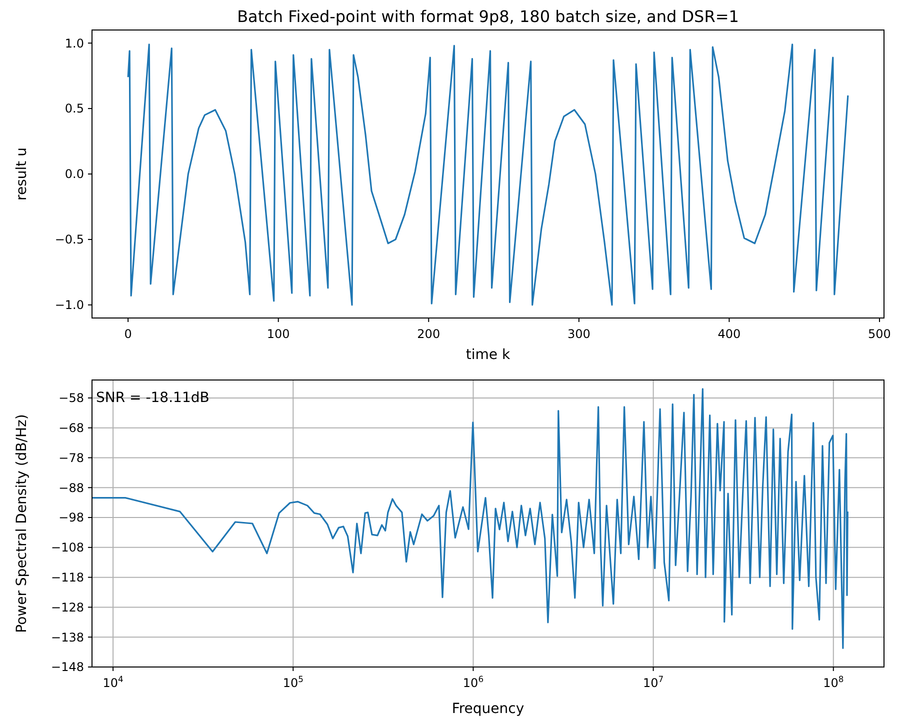 This screenshot has height=725, width=898. Describe the element at coordinates (128, 334) in the screenshot. I see `x-tick-label: 0` at that location.